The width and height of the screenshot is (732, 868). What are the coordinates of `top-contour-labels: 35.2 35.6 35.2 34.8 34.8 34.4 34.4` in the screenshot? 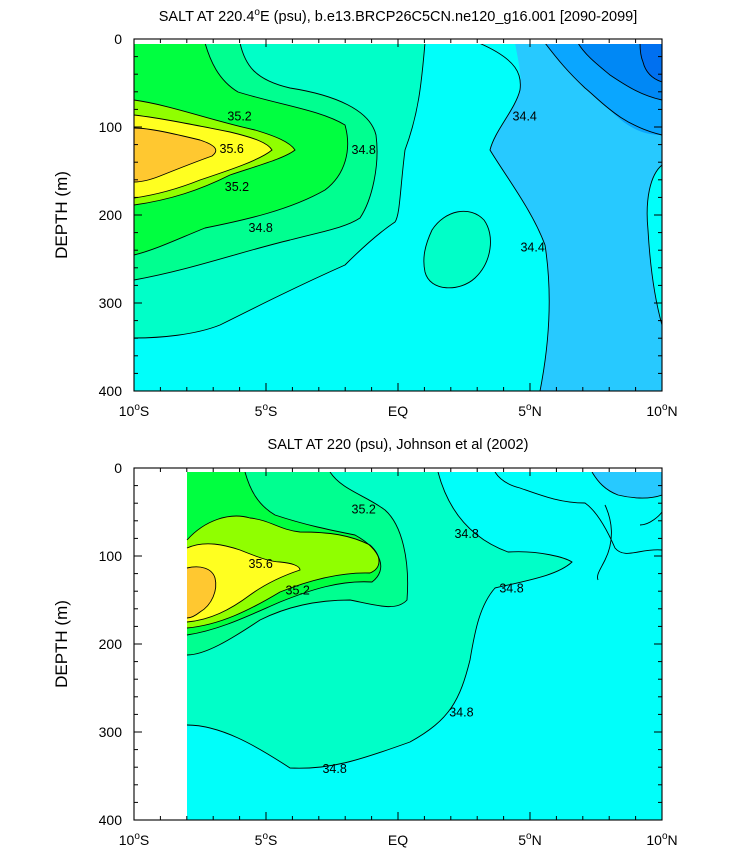 It's located at (382, 182).